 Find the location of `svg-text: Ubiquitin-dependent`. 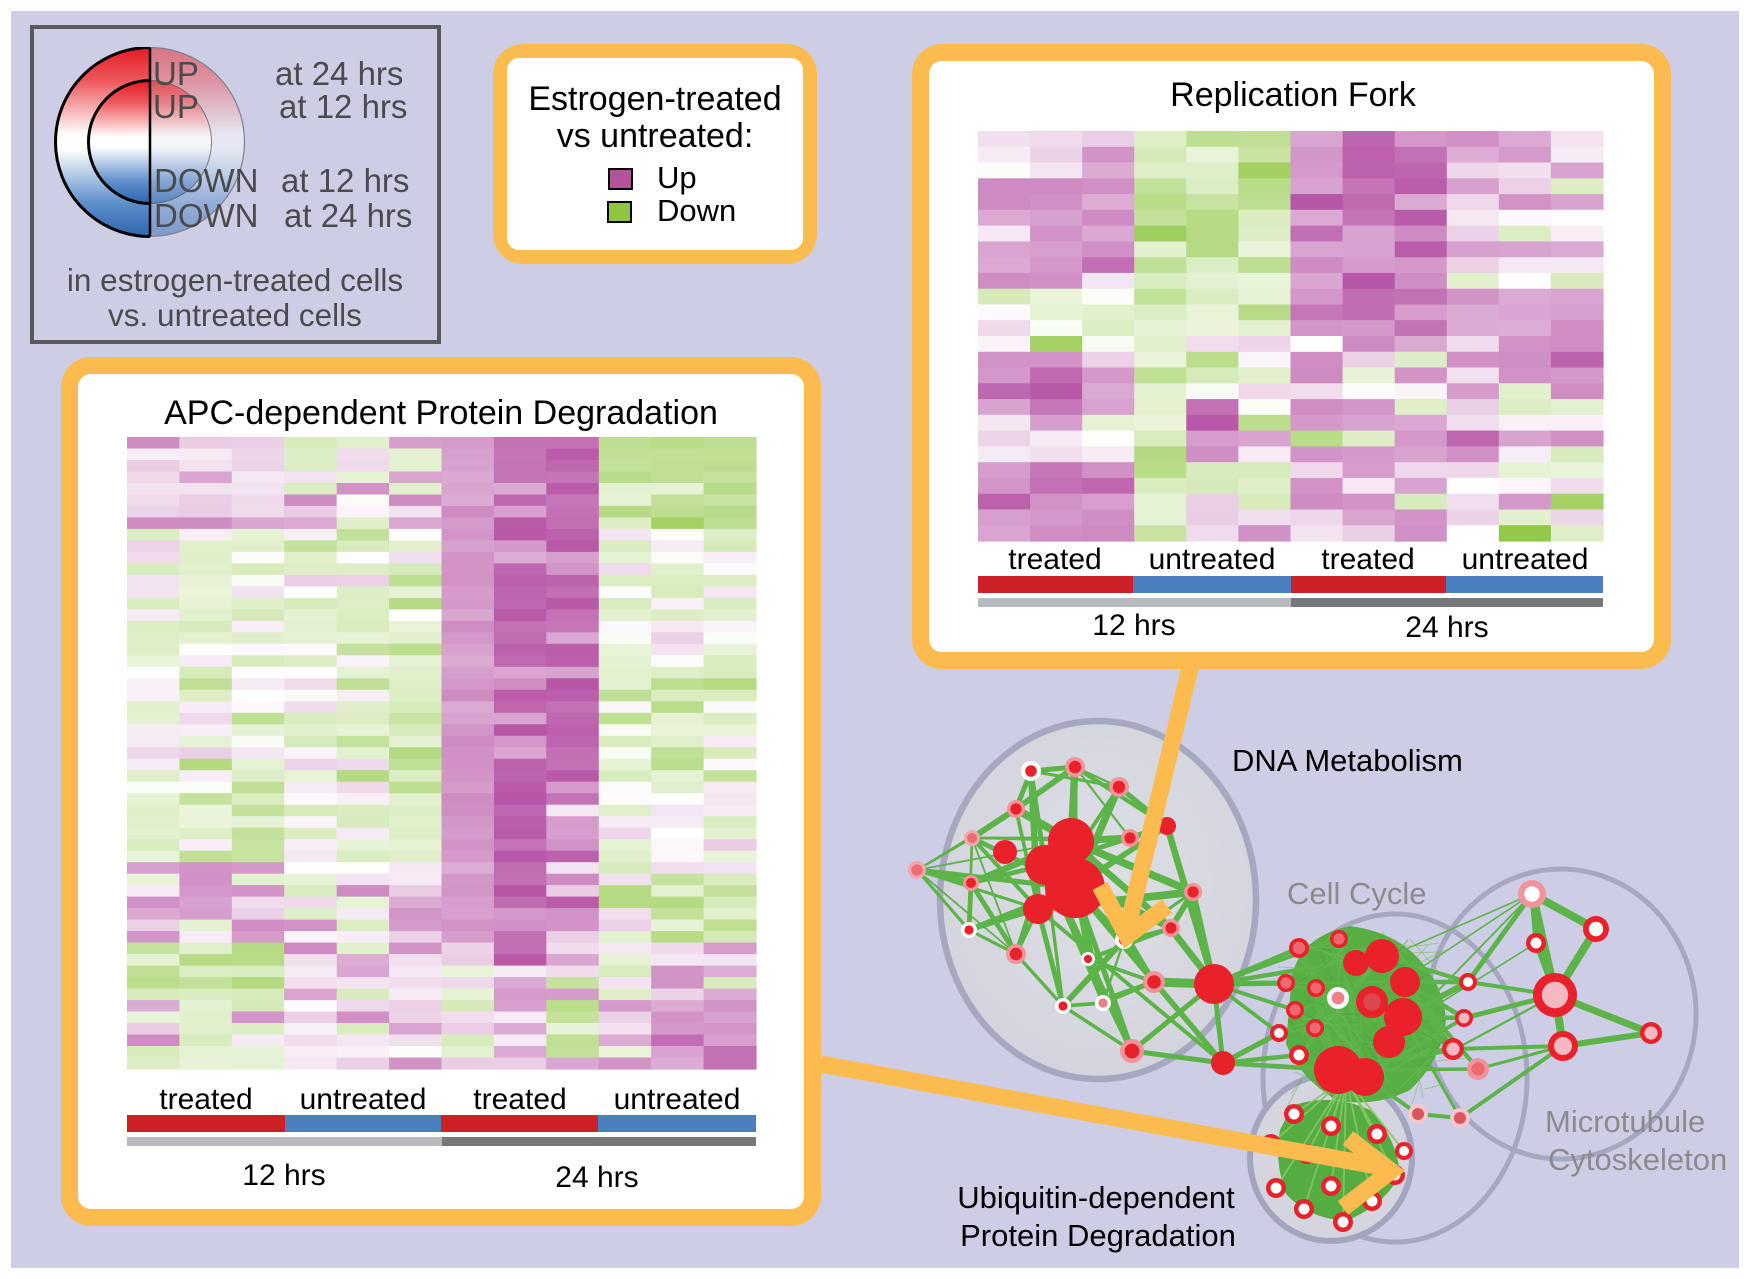

svg-text: Ubiquitin-dependent is located at coordinates (1096, 1197).